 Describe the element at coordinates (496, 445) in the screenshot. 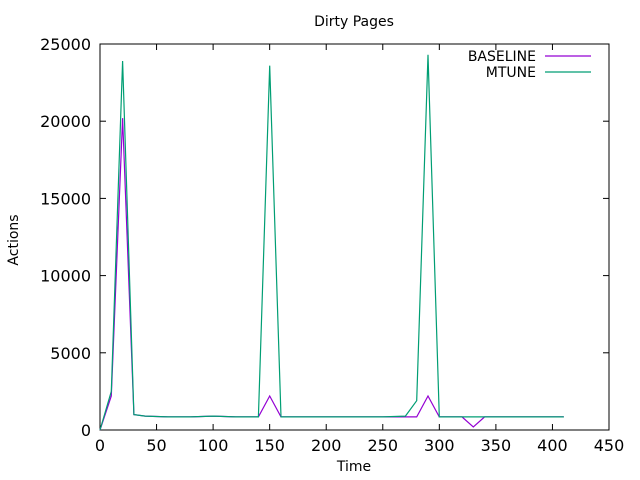

I see `x-tick-label: 350` at that location.